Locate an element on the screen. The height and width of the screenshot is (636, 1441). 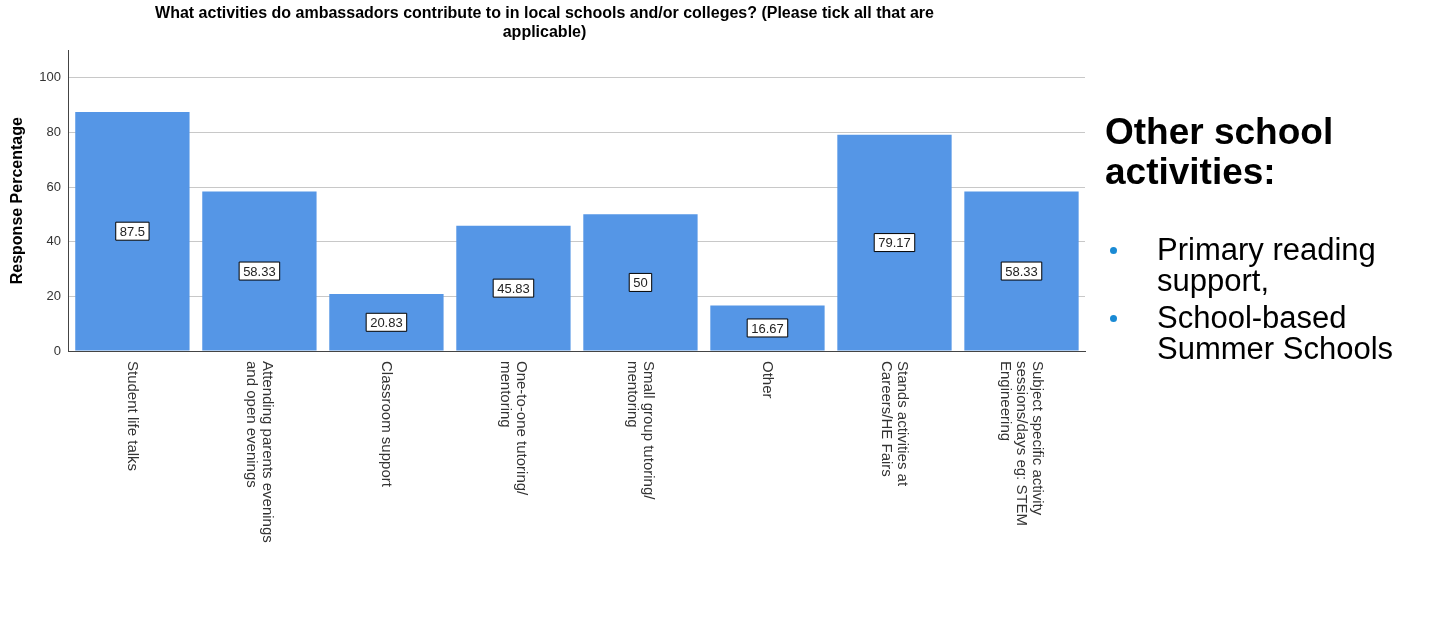
data-label: 20.83 is located at coordinates (386, 322).